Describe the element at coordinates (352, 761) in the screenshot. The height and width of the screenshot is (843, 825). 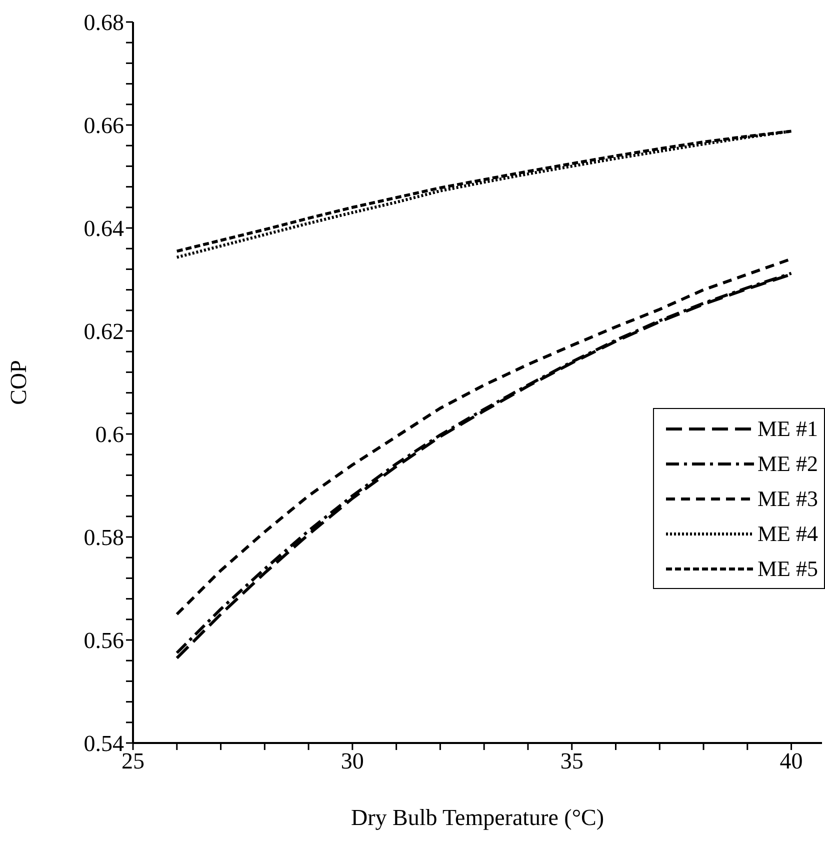
I see `x-tick-label: 30` at that location.